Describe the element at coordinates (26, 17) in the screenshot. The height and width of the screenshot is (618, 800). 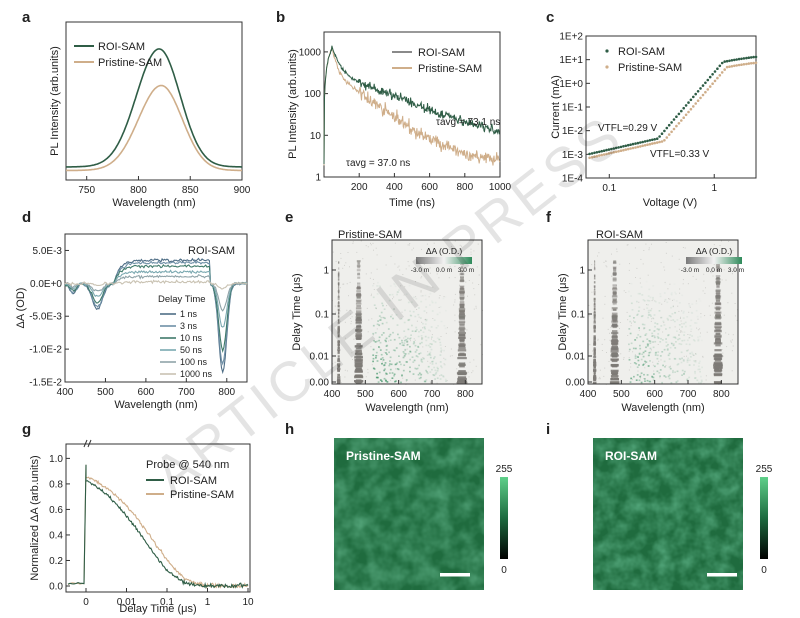
I see `panel-a-letter: a` at that location.